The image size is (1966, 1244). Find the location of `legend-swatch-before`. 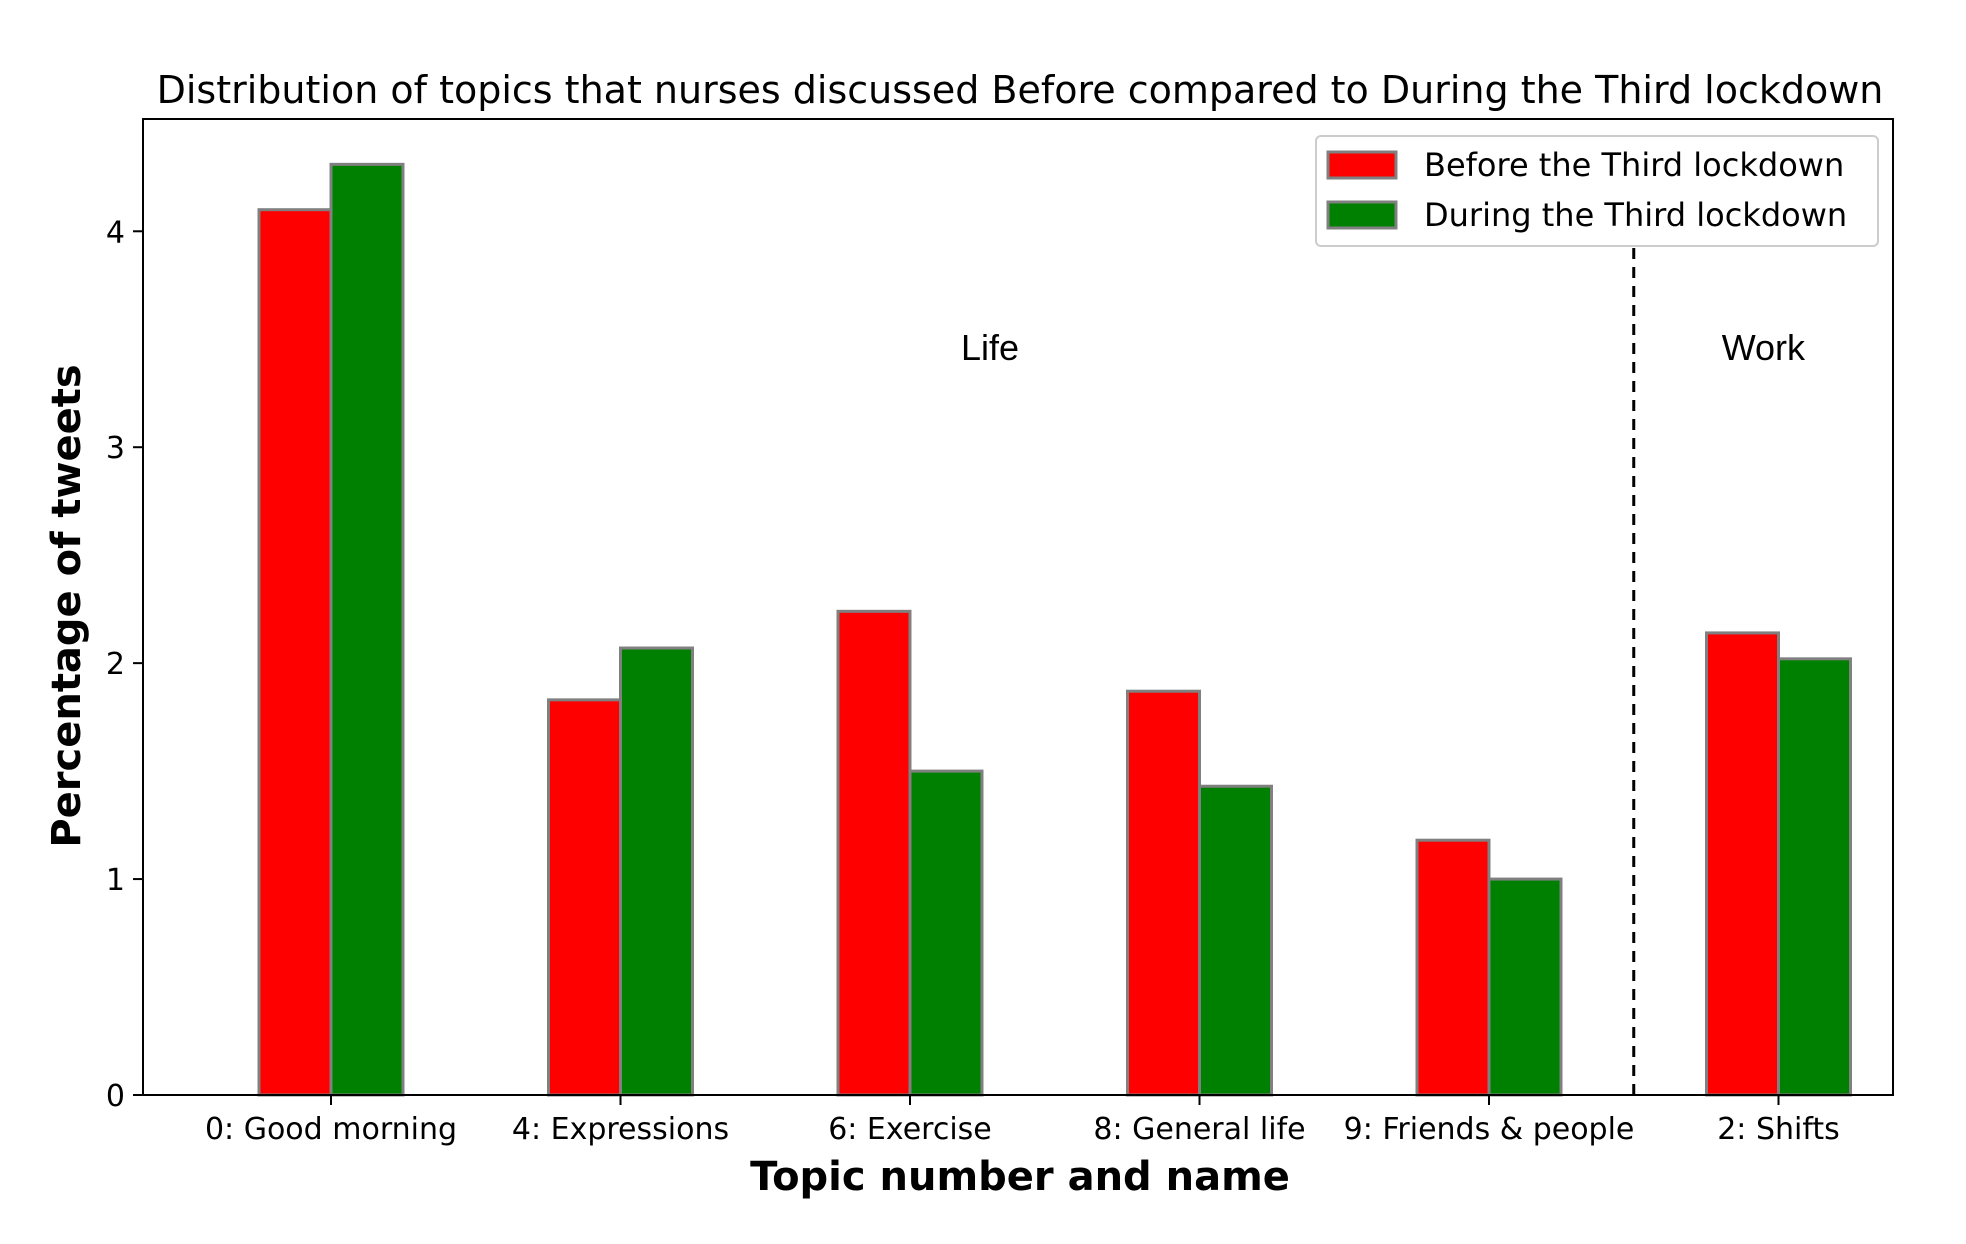

legend-swatch-before is located at coordinates (1362, 165).